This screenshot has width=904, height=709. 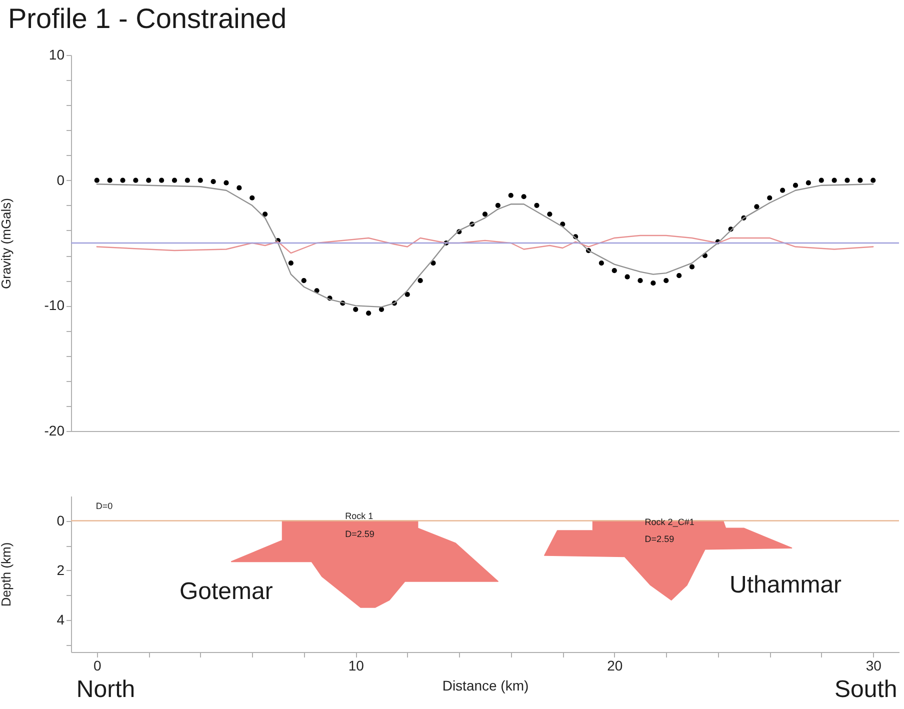 What do you see at coordinates (485, 686) in the screenshot?
I see `x-axis-title: Distance (km)` at bounding box center [485, 686].